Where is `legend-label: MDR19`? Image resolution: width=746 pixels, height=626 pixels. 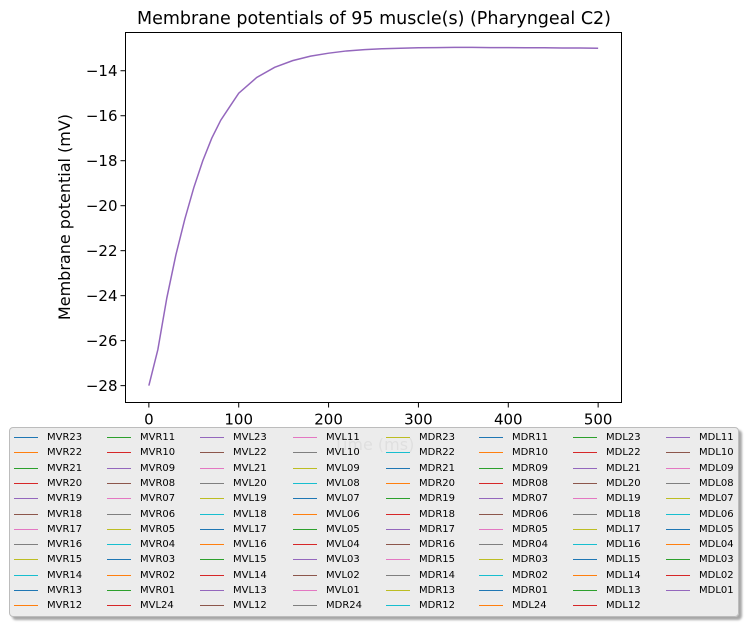 legend-label: MDR19 is located at coordinates (437, 499).